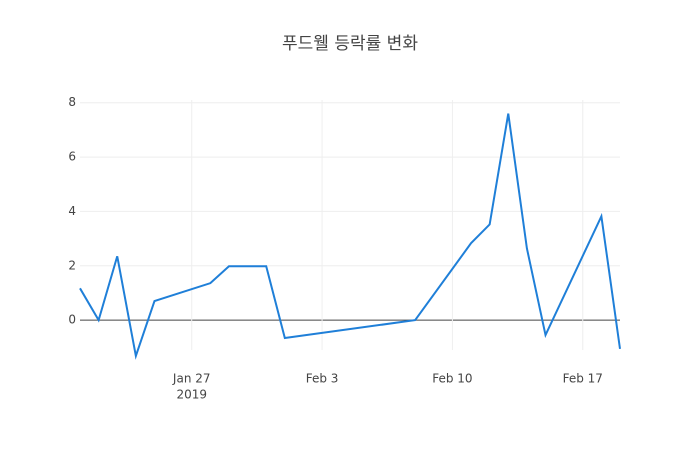 The width and height of the screenshot is (700, 450). Describe the element at coordinates (322, 379) in the screenshot. I see `x-tick-label: Feb 3` at that location.